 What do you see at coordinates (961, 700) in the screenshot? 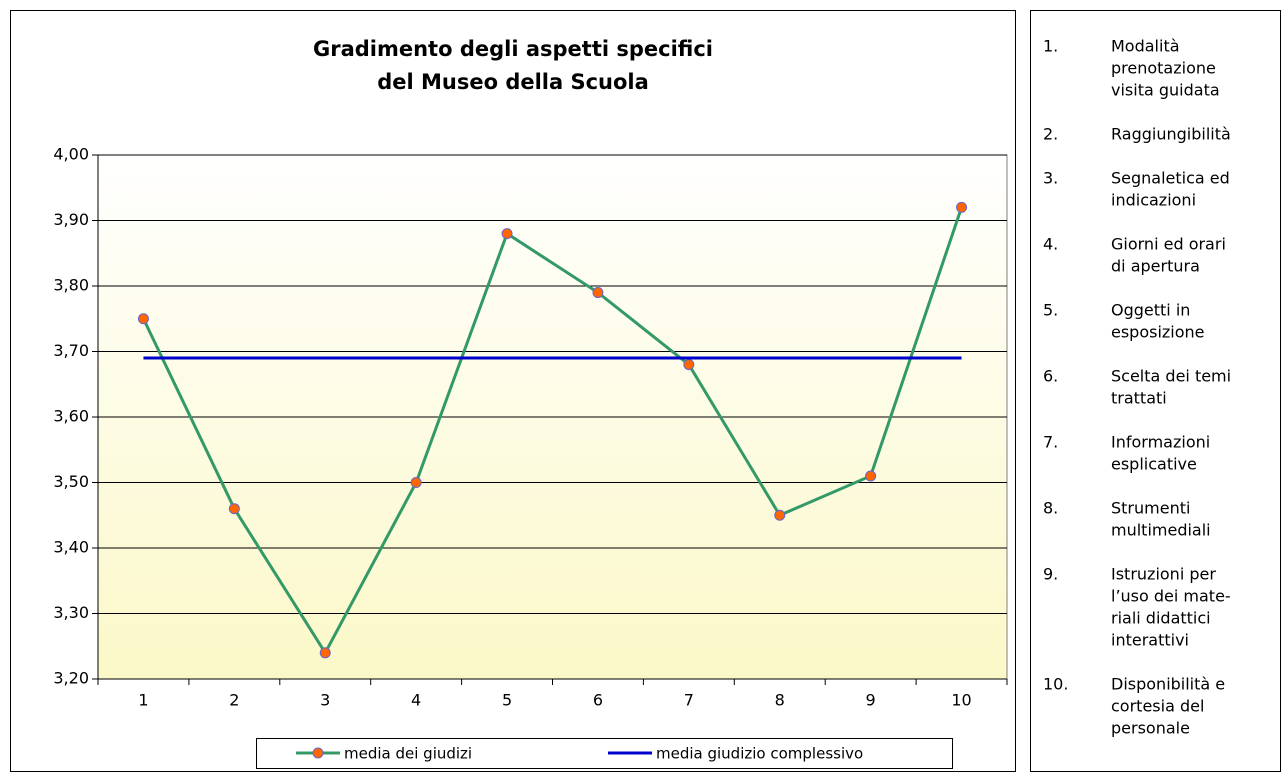
I see `x-tick-label: 10` at bounding box center [961, 700].